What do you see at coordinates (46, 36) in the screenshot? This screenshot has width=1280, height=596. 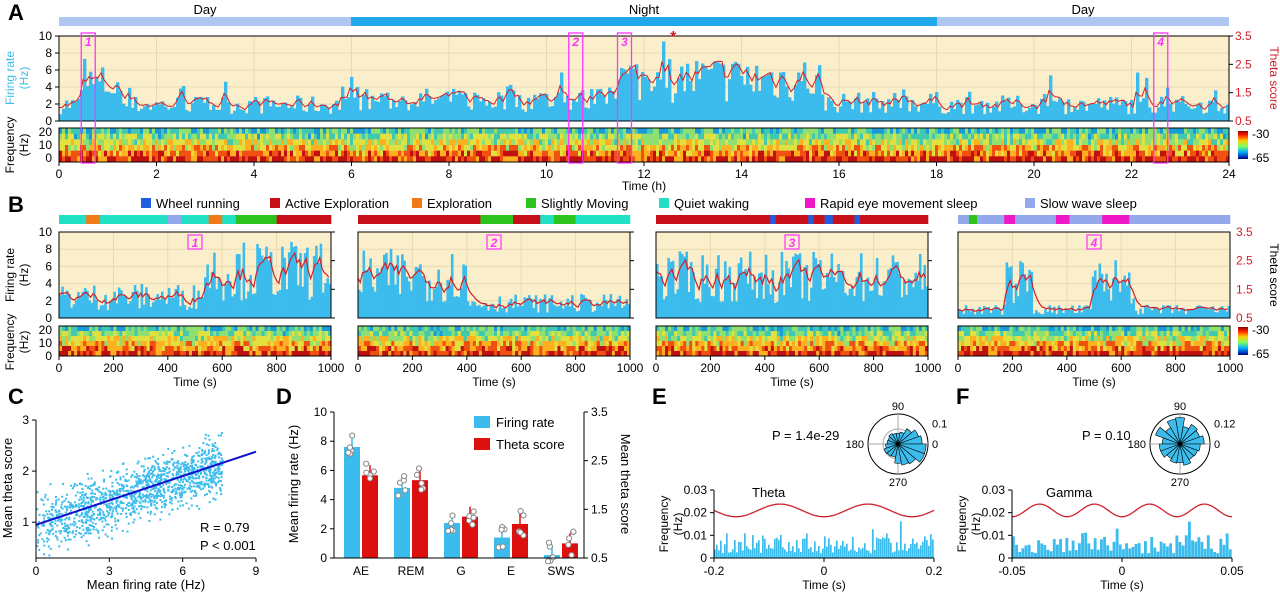 I see `y-tick-label: 10` at bounding box center [46, 36].